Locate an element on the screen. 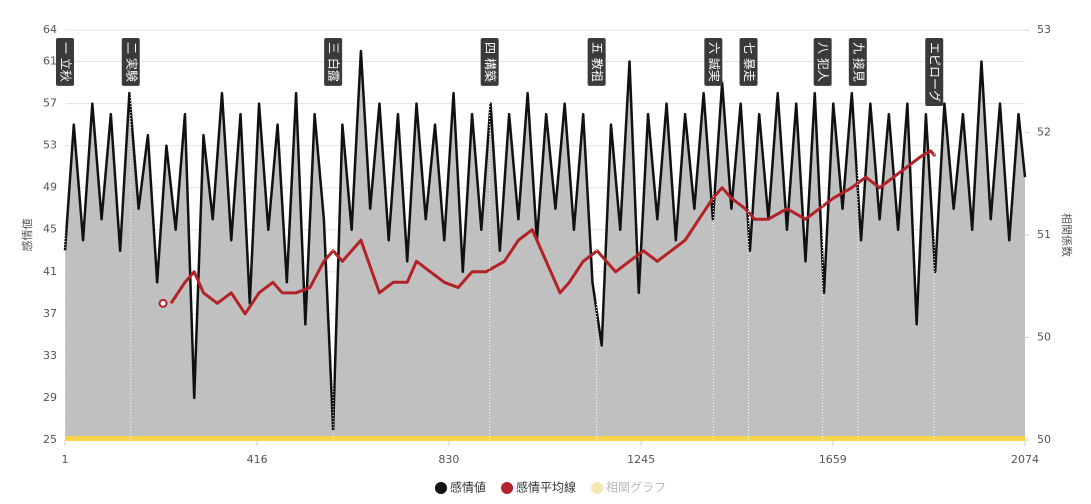 Image resolution: width=1091 pixels, height=504 pixels. annotation-label: エピローグ is located at coordinates (935, 72).